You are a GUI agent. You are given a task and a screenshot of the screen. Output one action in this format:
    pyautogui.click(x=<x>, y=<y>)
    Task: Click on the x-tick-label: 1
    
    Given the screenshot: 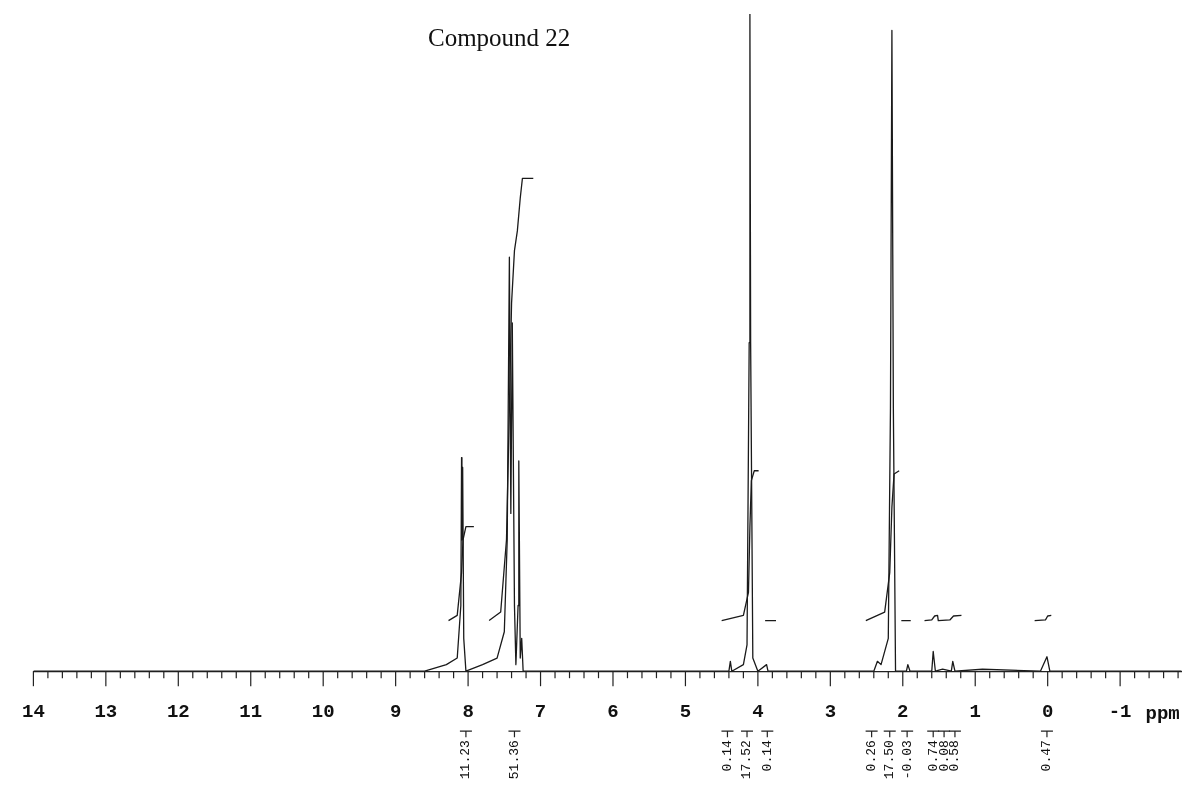 What is the action you would take?
    pyautogui.click(x=975, y=712)
    